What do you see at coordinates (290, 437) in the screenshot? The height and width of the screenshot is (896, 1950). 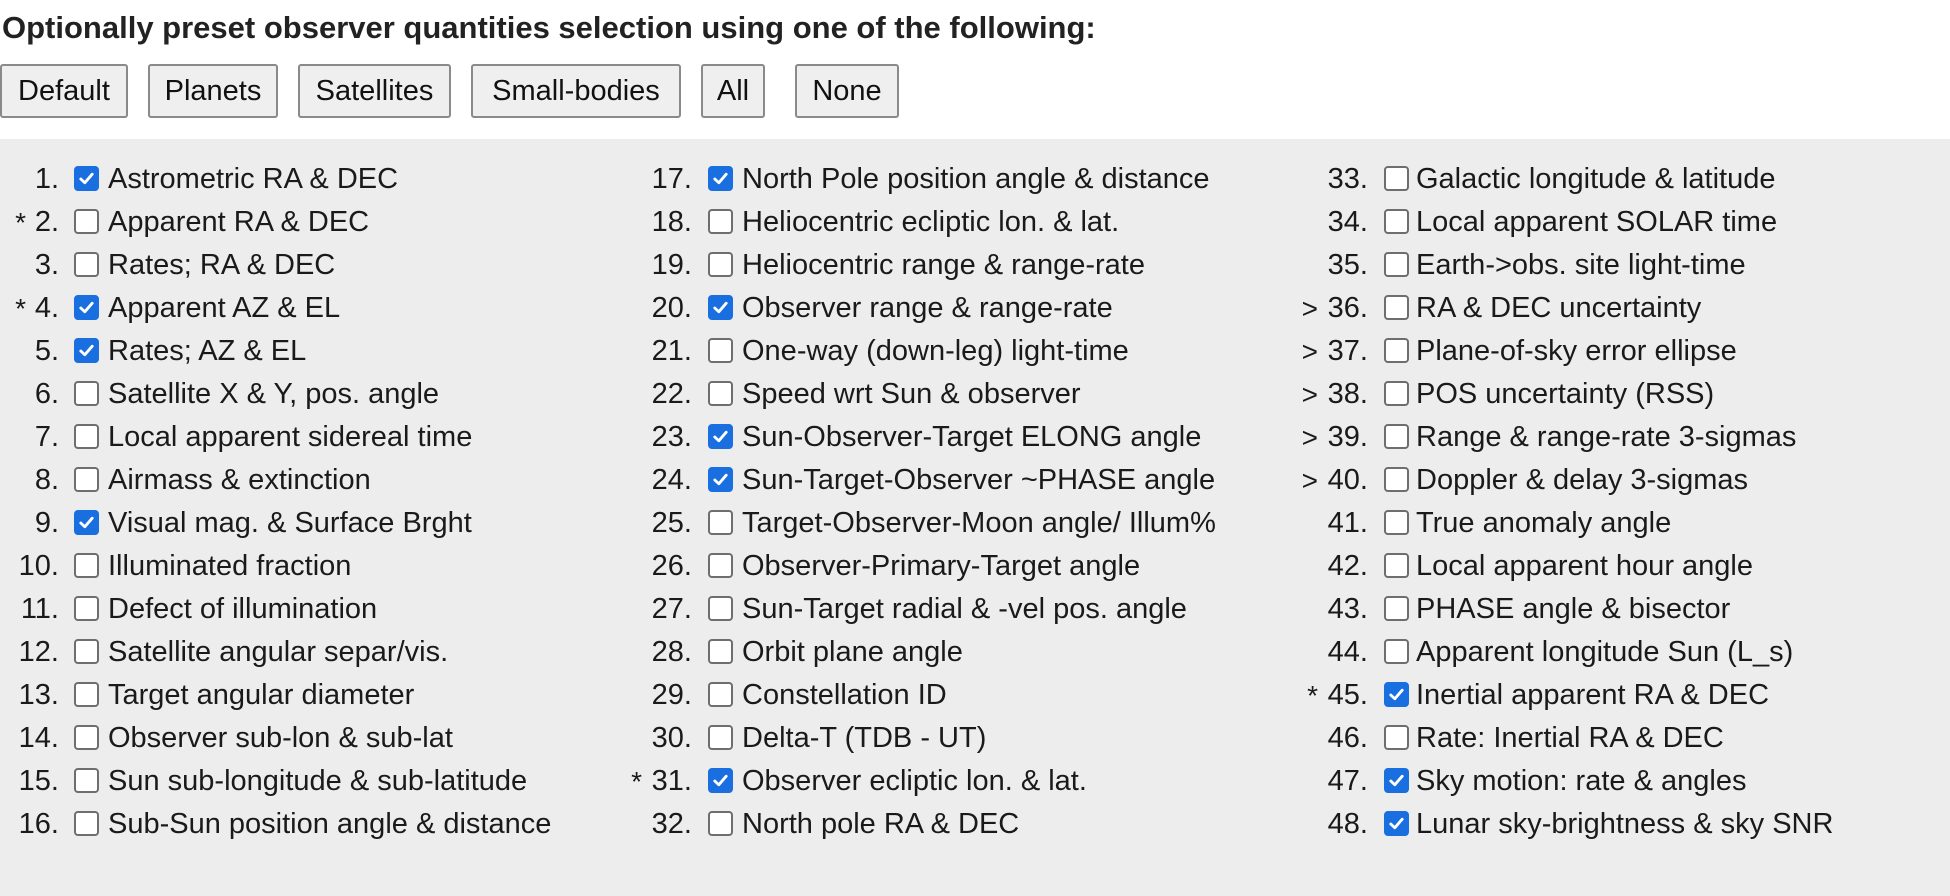 I see `quantity-label: Local apparent sidereal time` at bounding box center [290, 437].